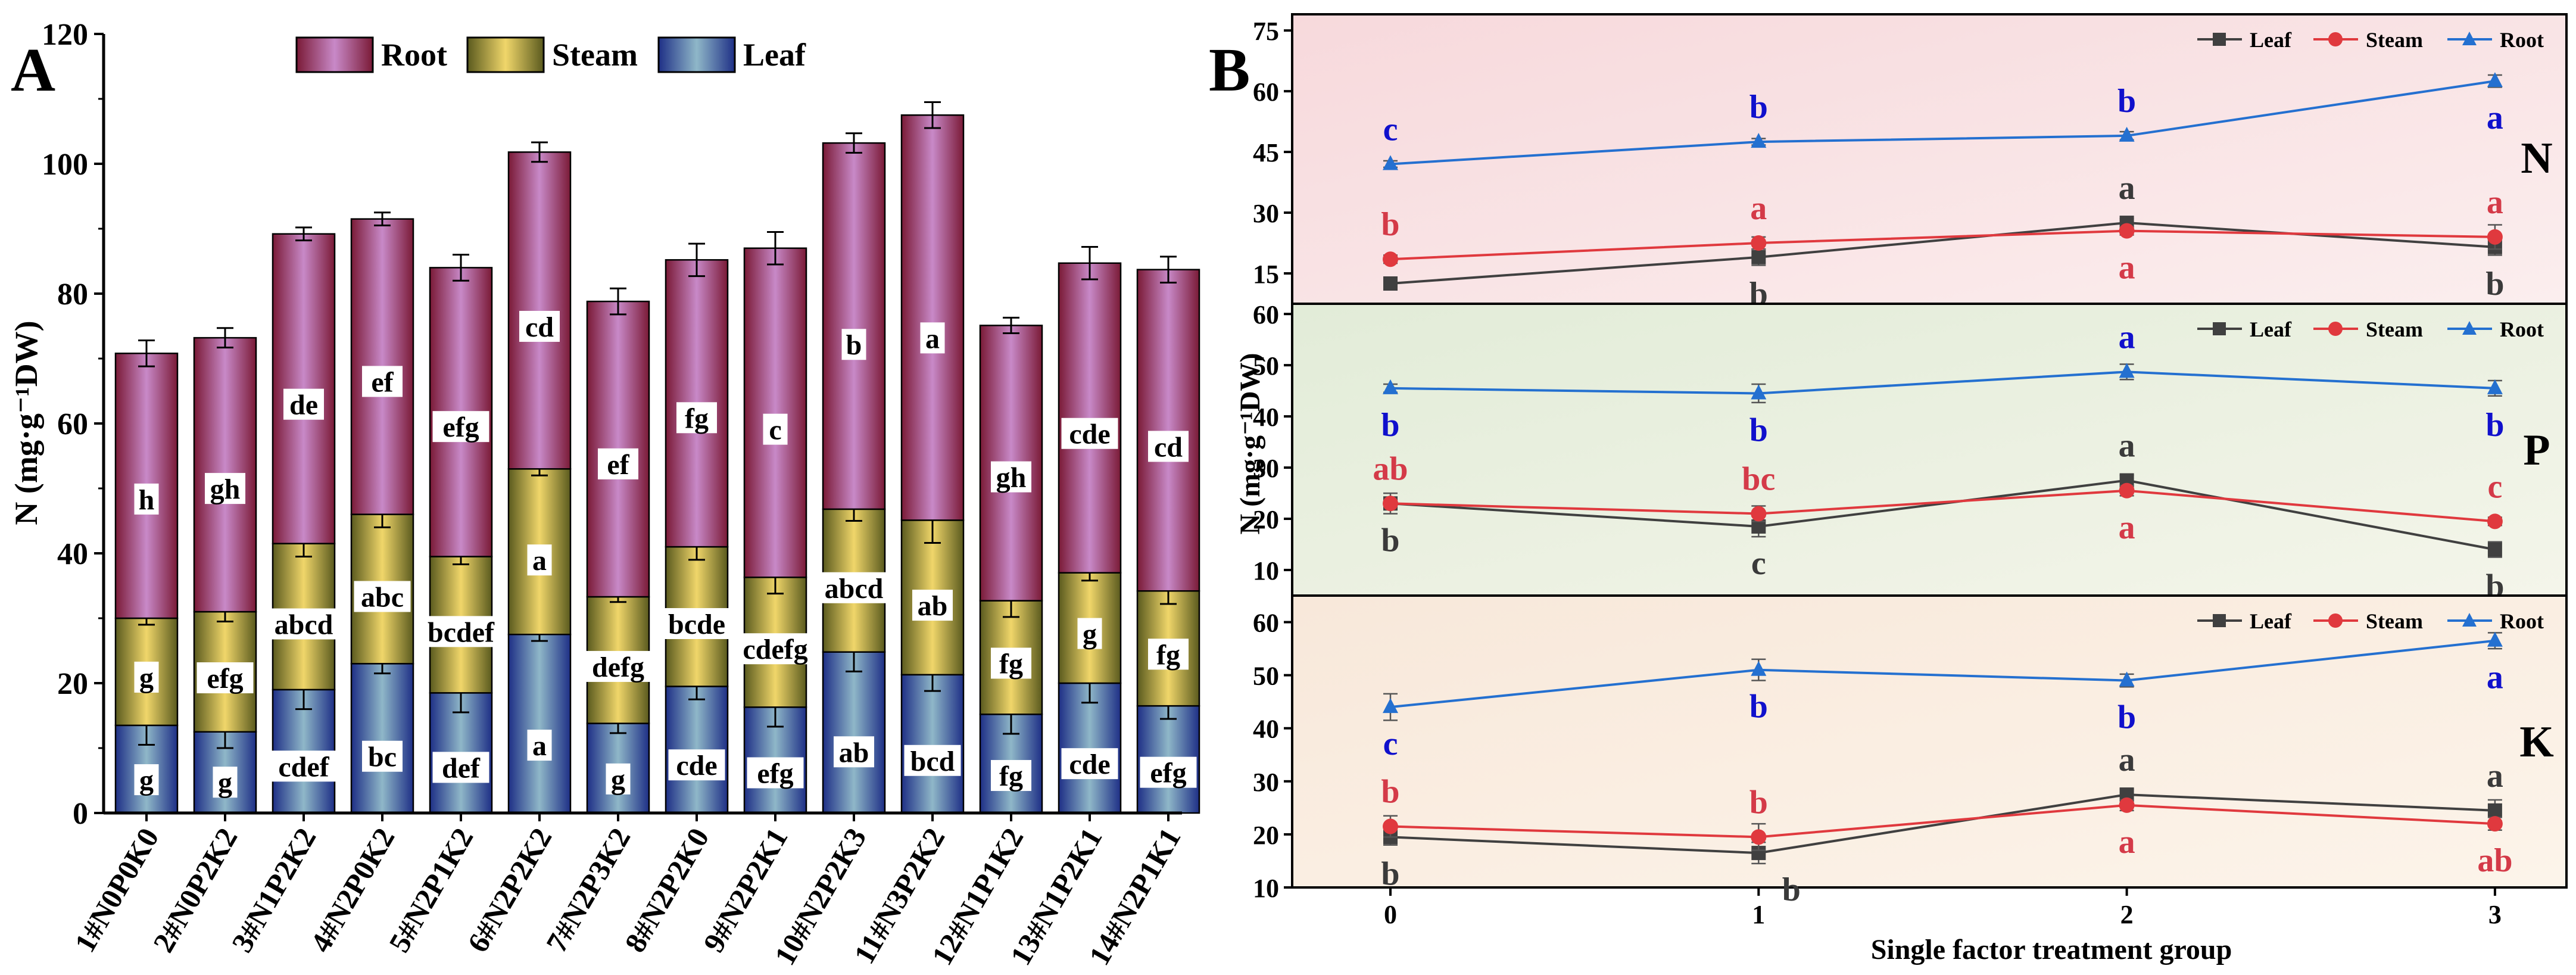  I want to click on sig-letter-root: h, so click(147, 500).